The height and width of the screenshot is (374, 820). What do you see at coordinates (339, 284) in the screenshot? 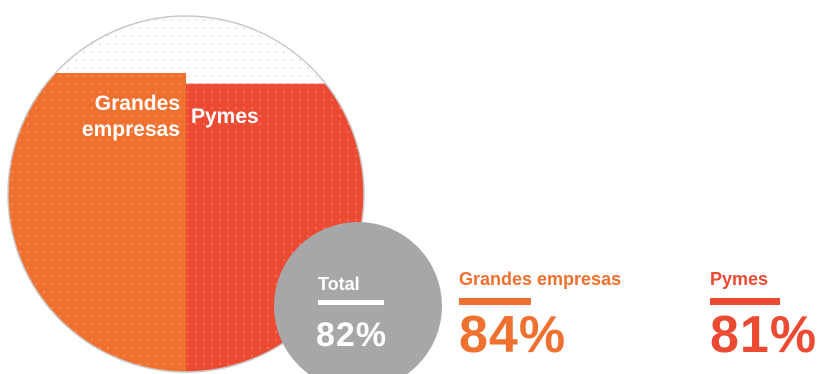
I see `total-label: Total` at bounding box center [339, 284].